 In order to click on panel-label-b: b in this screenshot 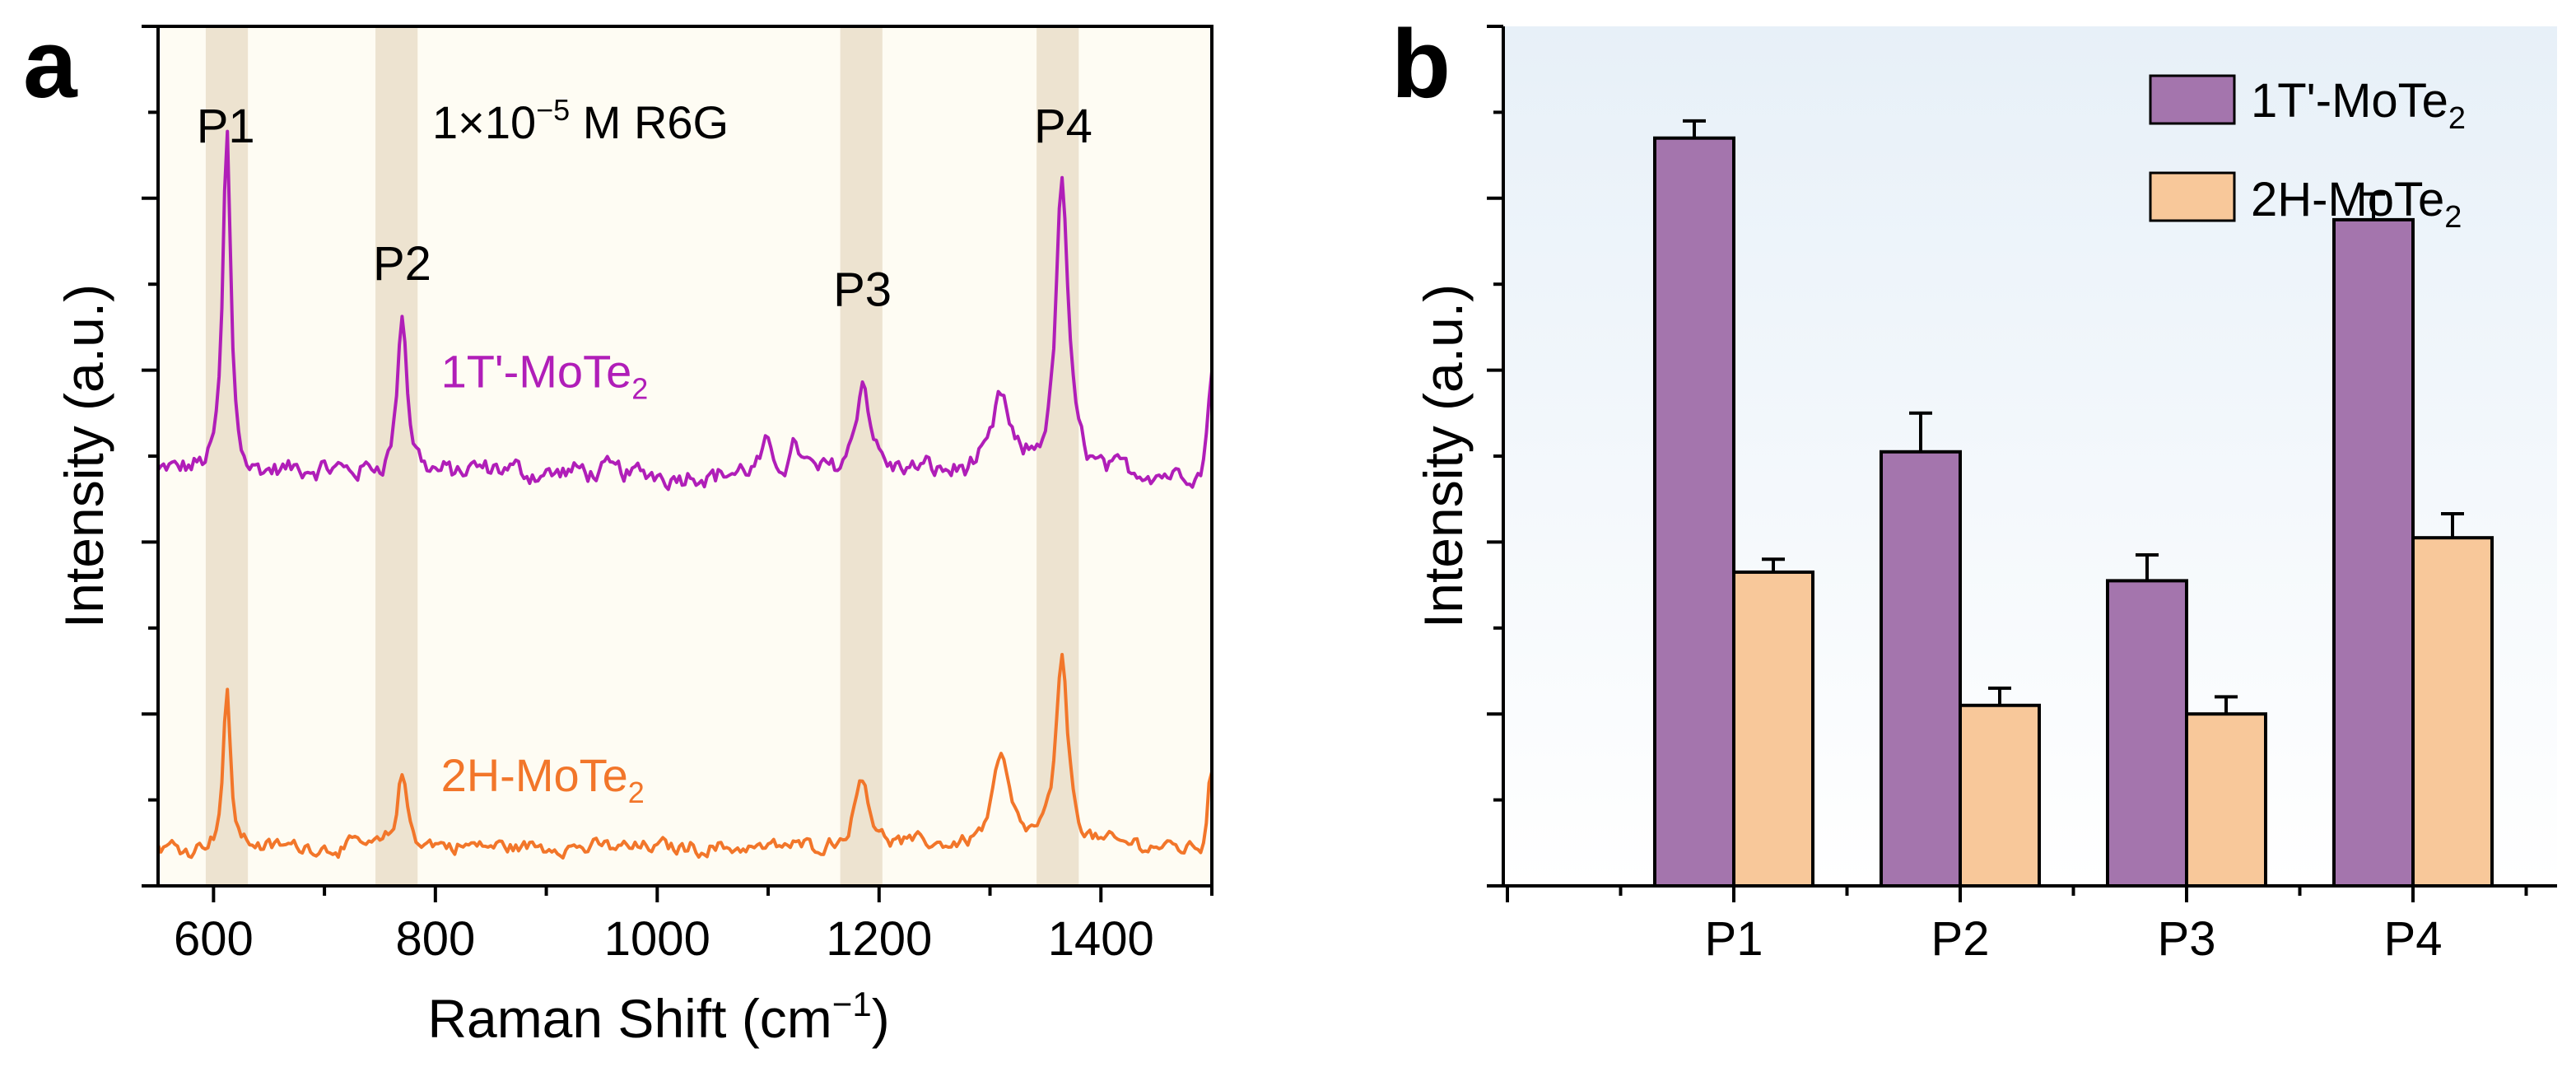, I will do `click(1421, 64)`.